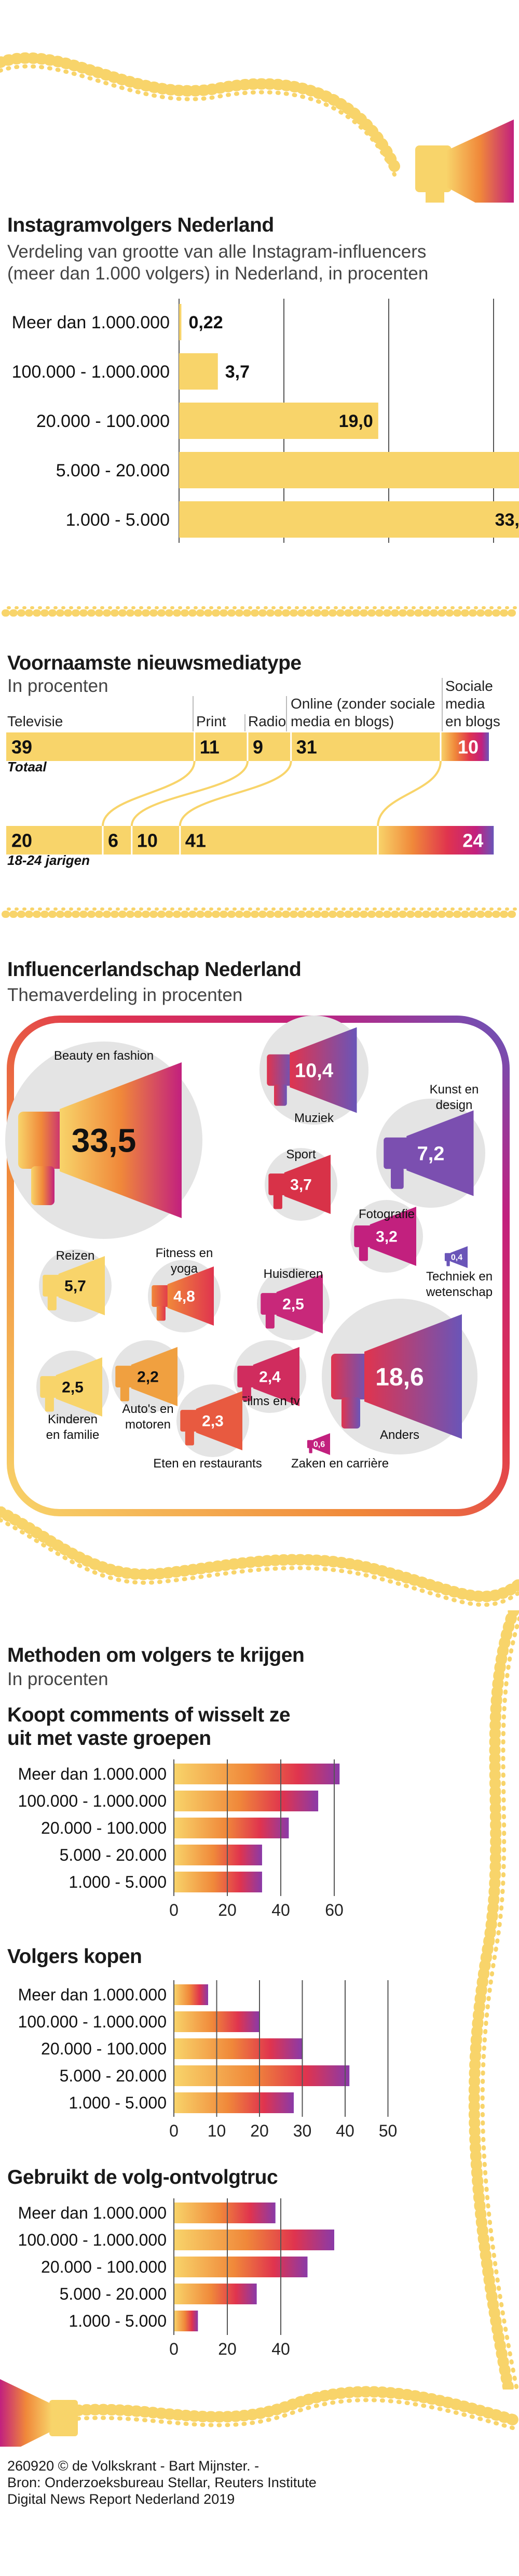  Describe the element at coordinates (293, 1304) in the screenshot. I see `bubble-value: 2,5` at that location.